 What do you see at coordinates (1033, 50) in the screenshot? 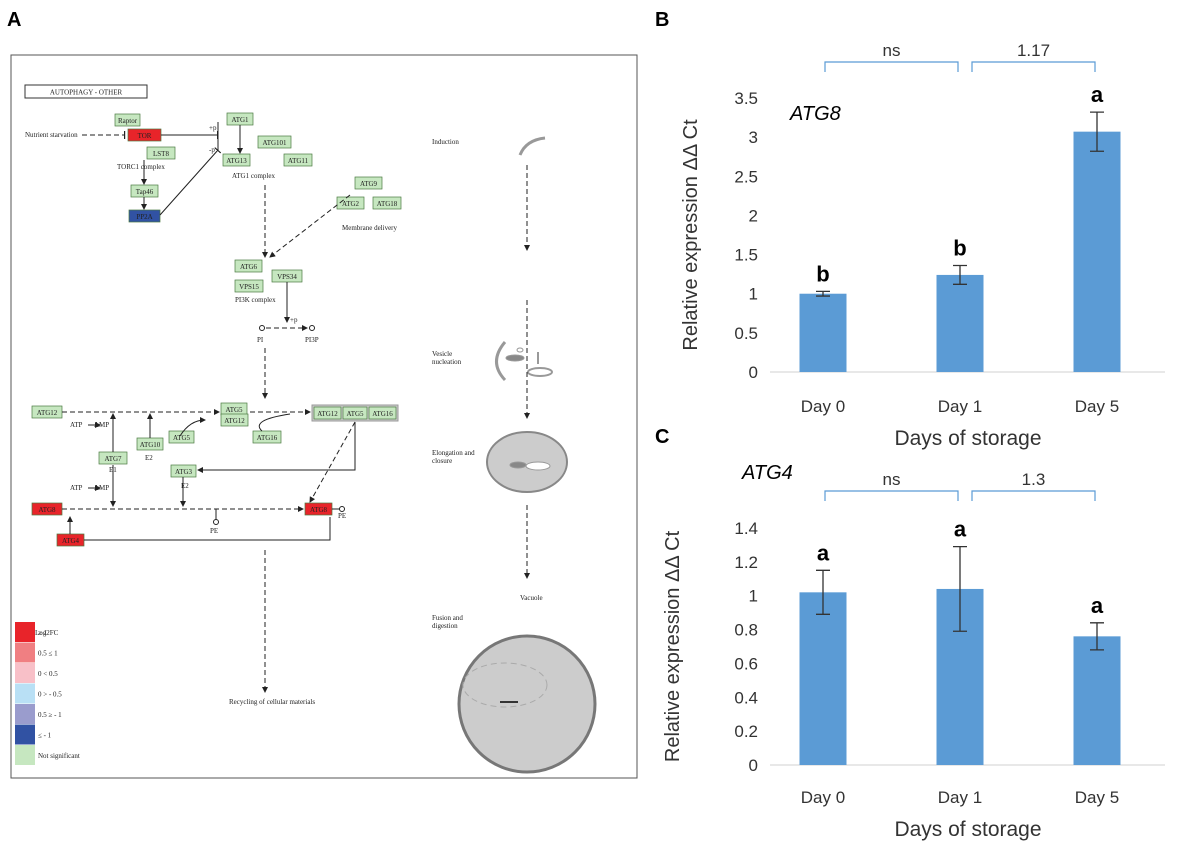
I see `comparison-label: 1.17` at bounding box center [1033, 50].